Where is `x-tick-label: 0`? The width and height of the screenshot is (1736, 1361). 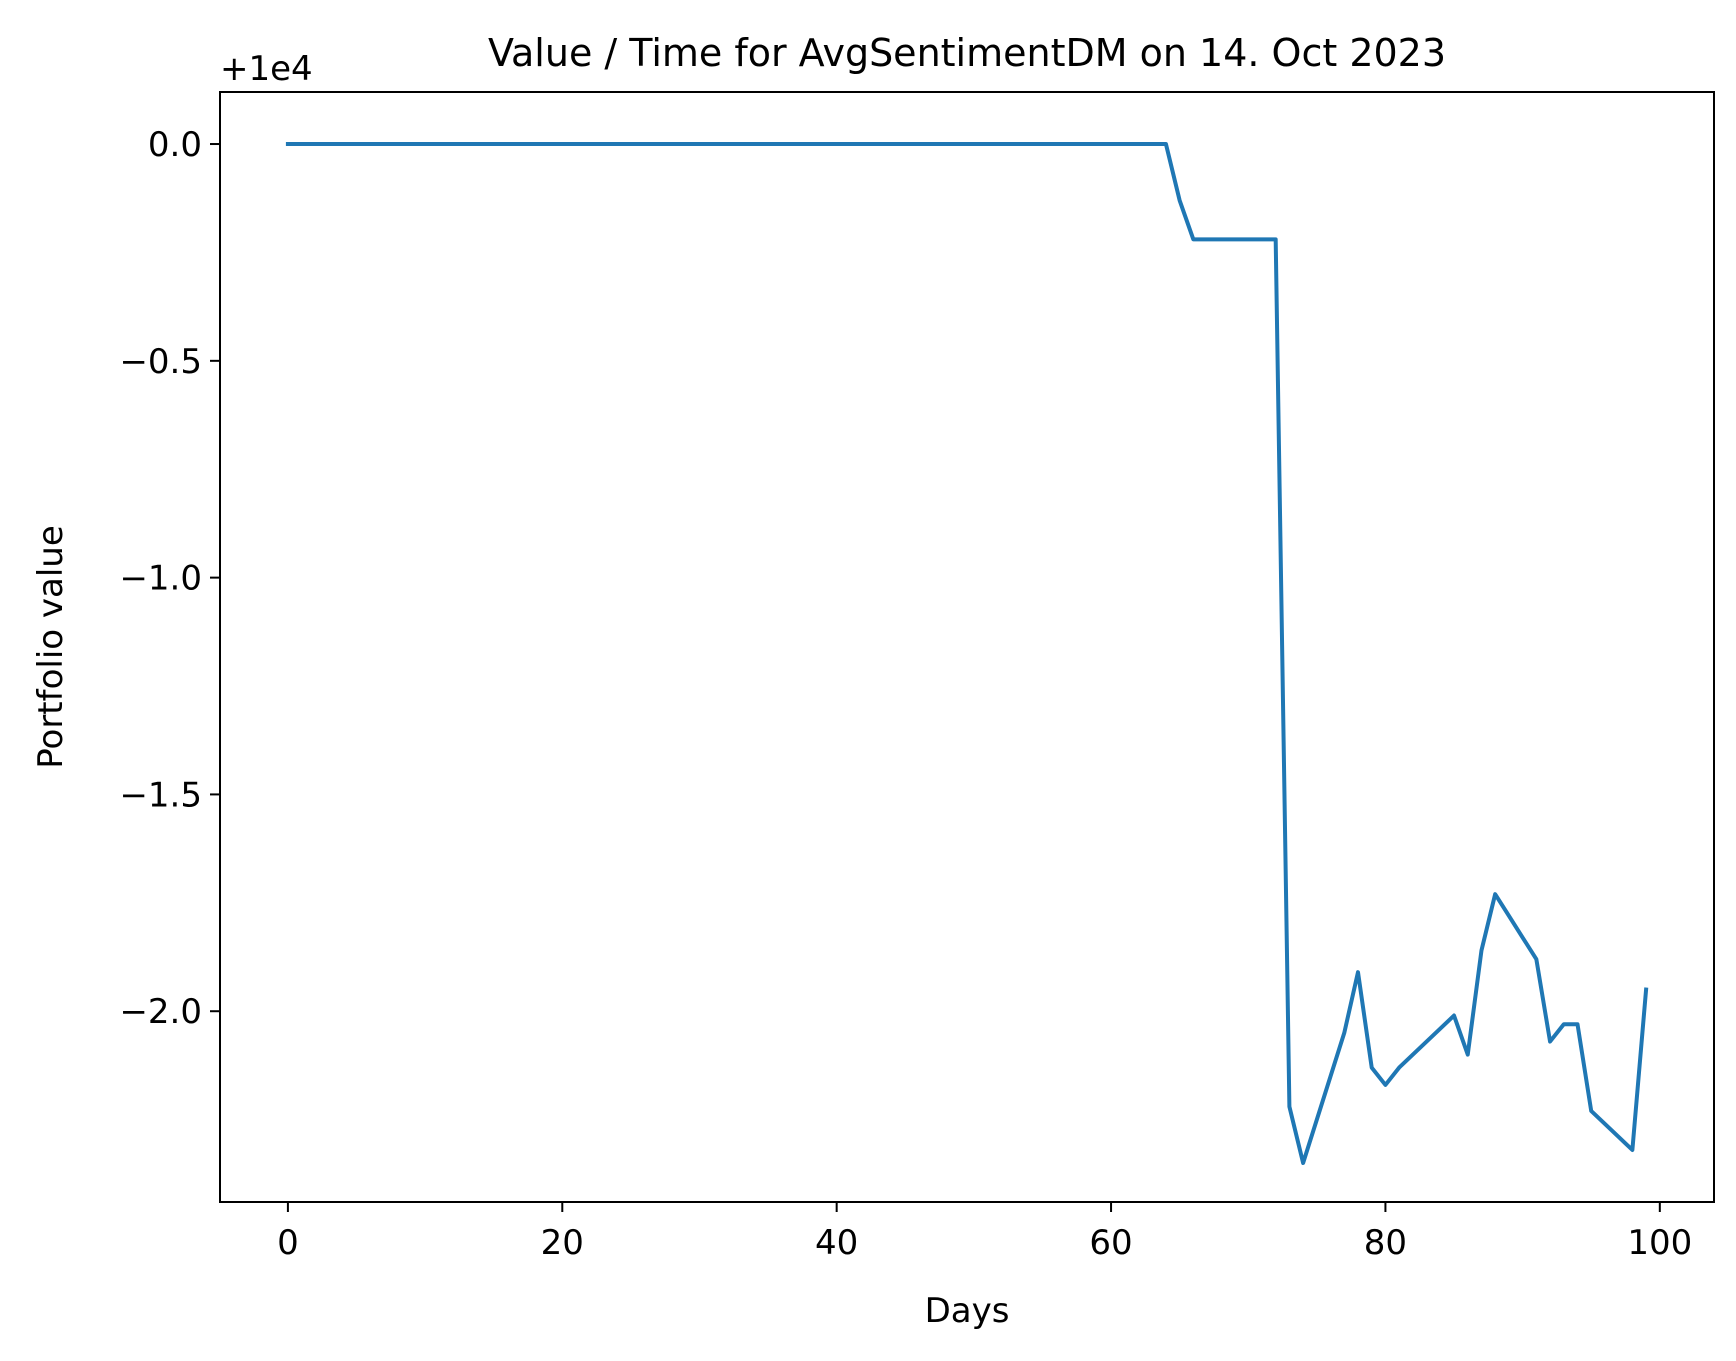
x-tick-label: 0 is located at coordinates (288, 1243).